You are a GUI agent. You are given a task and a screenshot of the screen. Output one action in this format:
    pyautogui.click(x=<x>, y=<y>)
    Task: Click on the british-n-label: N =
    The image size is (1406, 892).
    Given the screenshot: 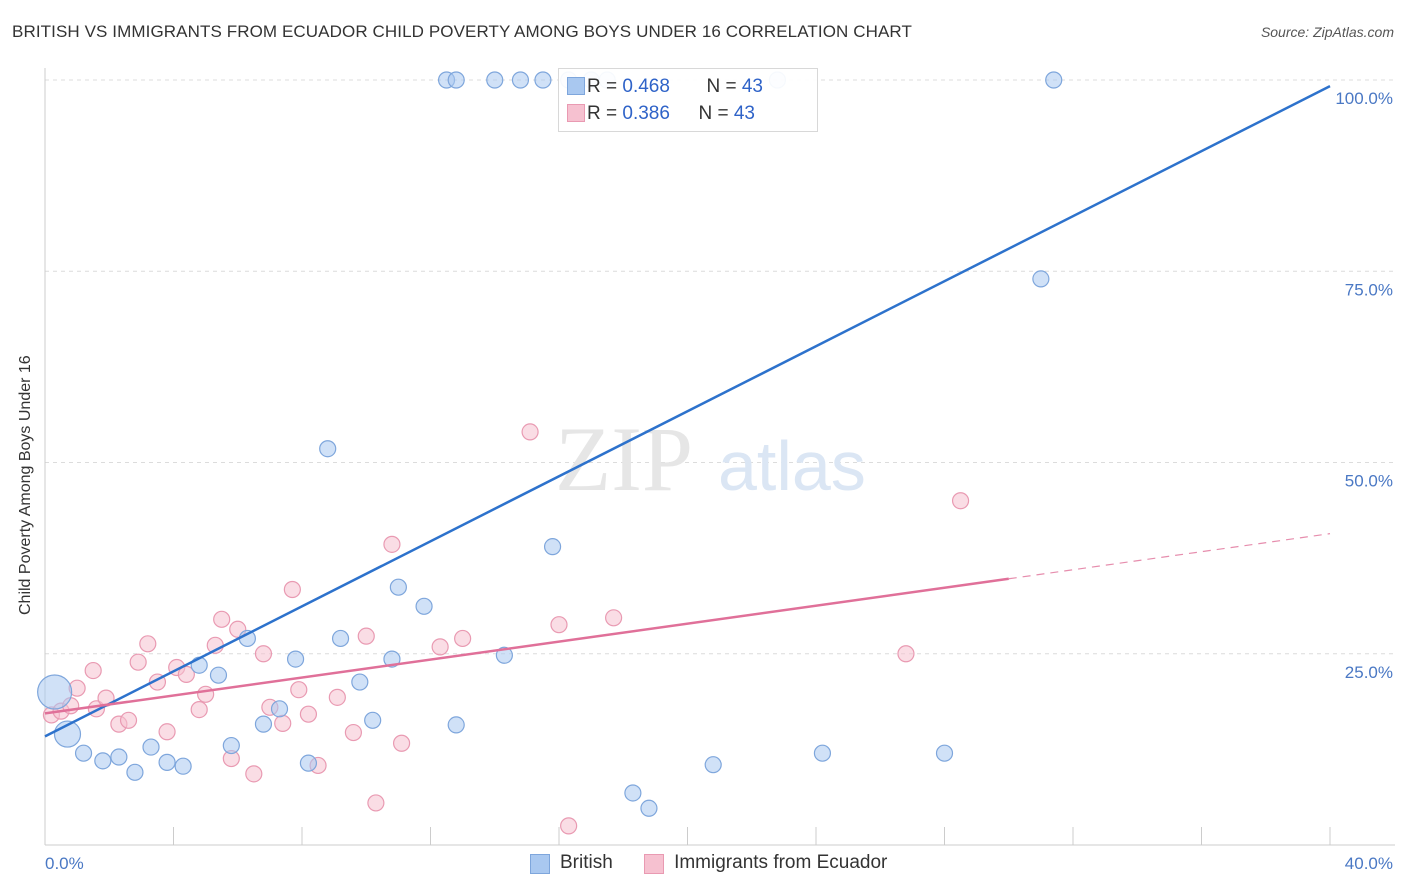 What is the action you would take?
    pyautogui.click(x=724, y=86)
    